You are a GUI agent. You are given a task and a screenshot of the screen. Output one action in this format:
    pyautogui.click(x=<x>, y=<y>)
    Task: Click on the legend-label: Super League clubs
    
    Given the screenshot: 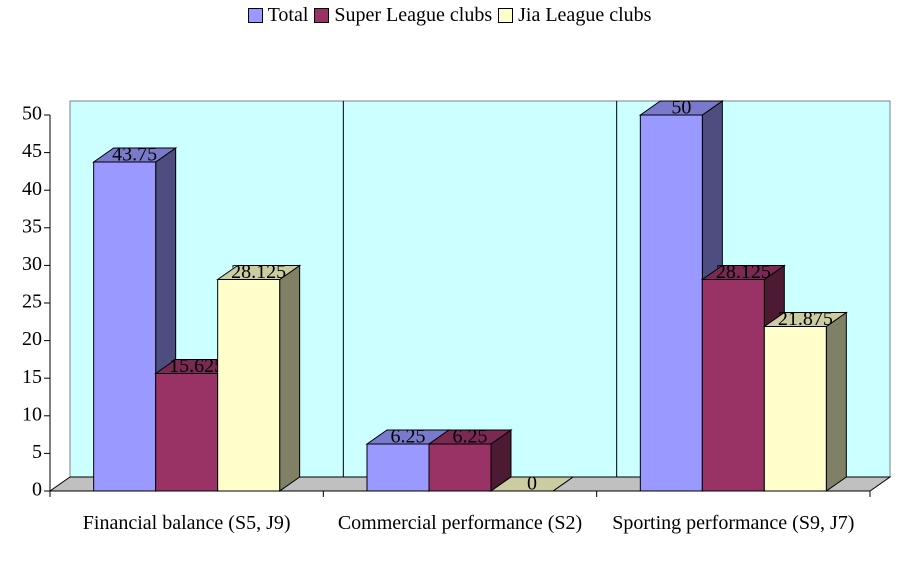 What is the action you would take?
    pyautogui.click(x=413, y=15)
    